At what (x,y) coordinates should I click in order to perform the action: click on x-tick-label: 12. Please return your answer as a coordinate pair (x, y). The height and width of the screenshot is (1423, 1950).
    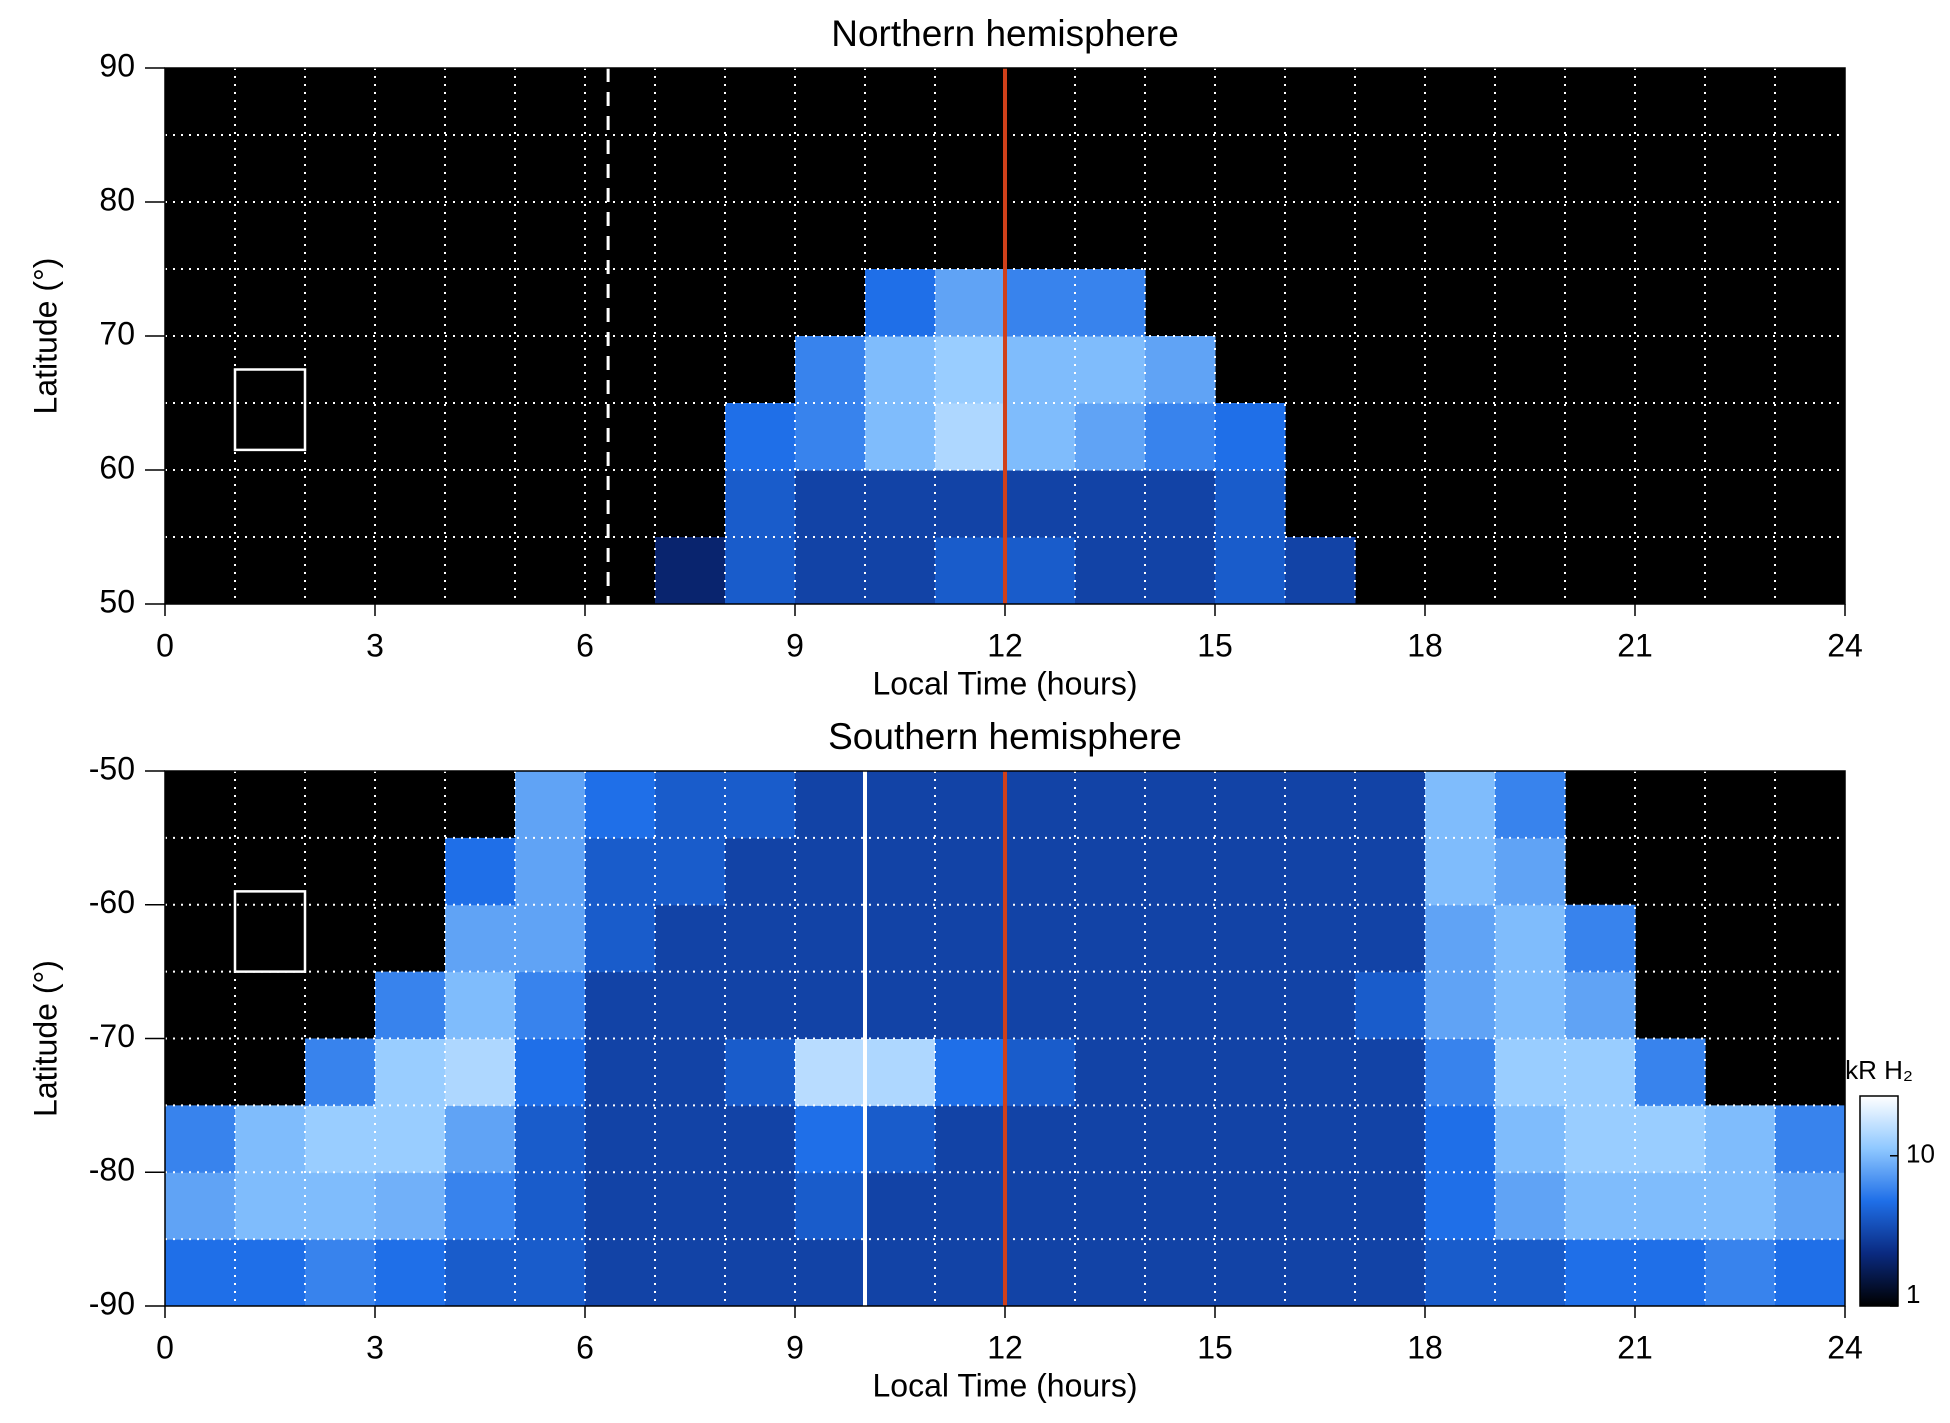
    Looking at the image, I should click on (1005, 645).